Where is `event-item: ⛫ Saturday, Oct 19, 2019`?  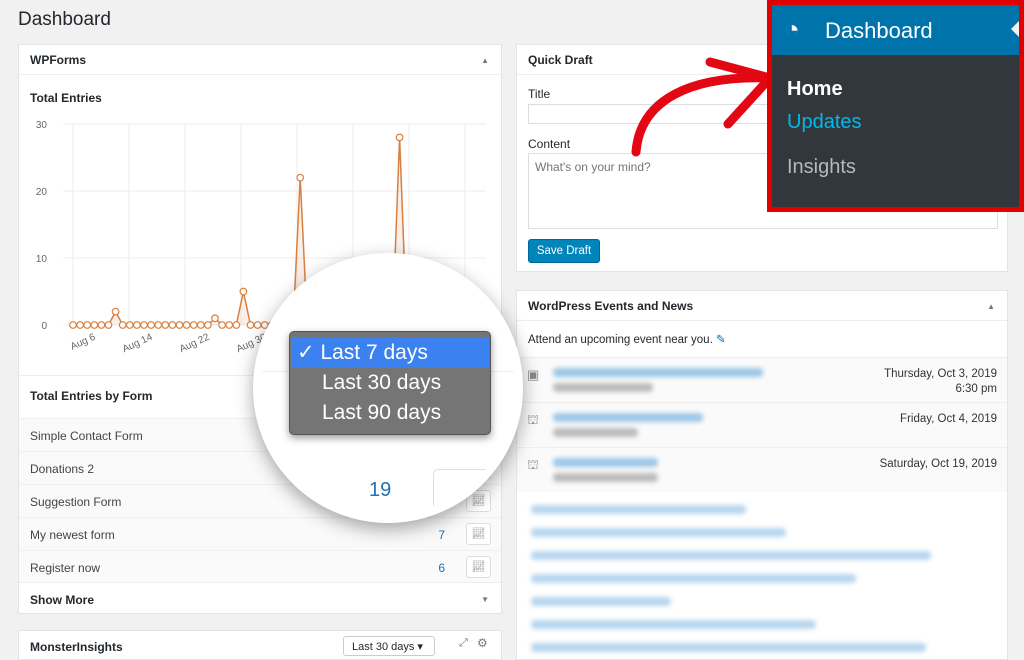
event-item: ⛫ Saturday, Oct 19, 2019 is located at coordinates (762, 469).